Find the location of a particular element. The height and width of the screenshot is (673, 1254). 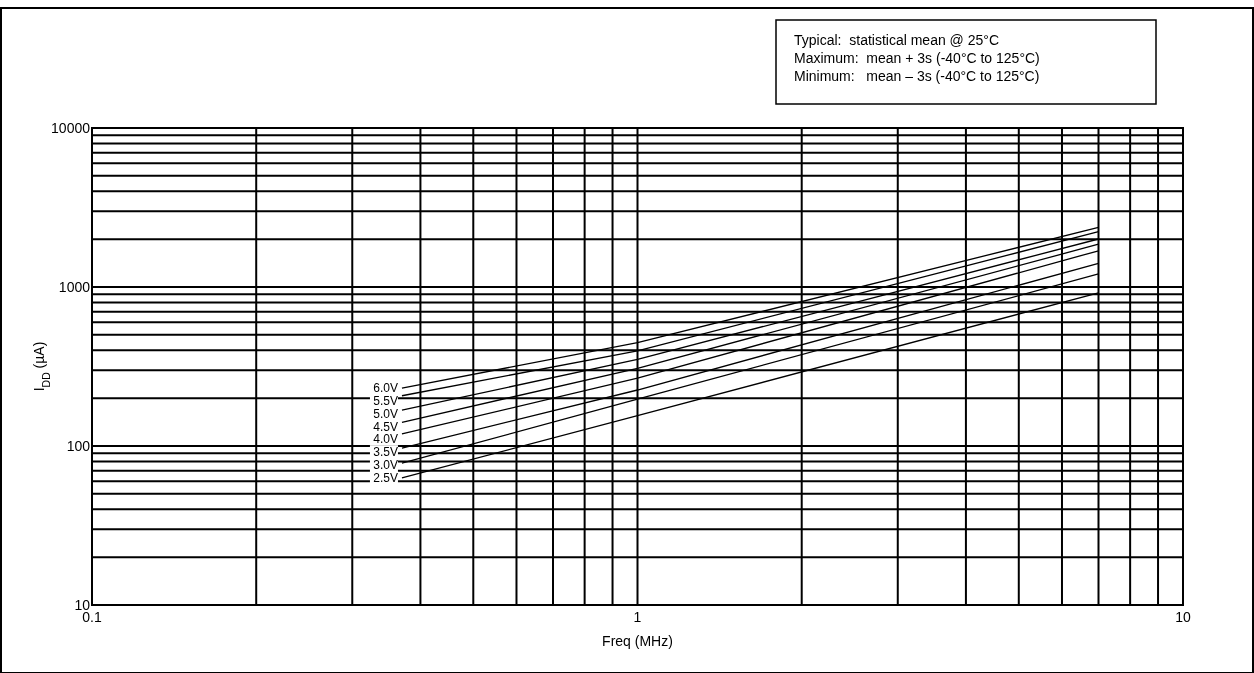

text: Typical: statistical mean @ 25°C is located at coordinates (896, 40).